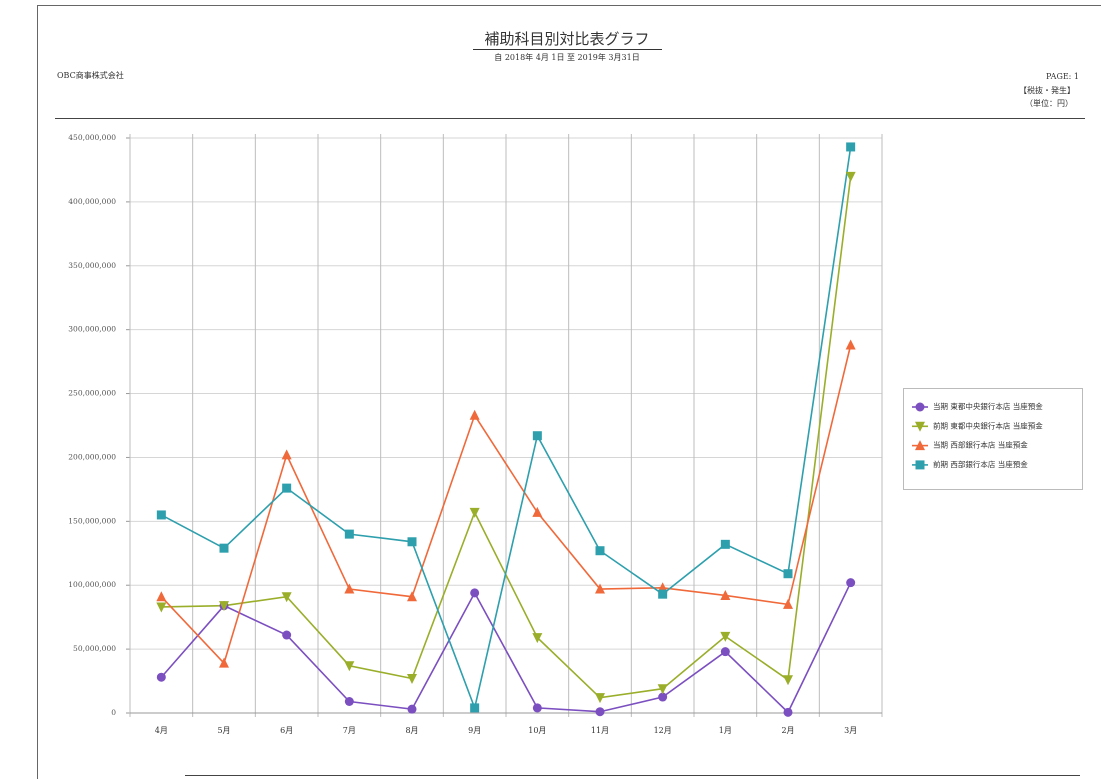 The height and width of the screenshot is (779, 1101). Describe the element at coordinates (92, 201) in the screenshot. I see `y-tick-label: 400,000,000` at that location.